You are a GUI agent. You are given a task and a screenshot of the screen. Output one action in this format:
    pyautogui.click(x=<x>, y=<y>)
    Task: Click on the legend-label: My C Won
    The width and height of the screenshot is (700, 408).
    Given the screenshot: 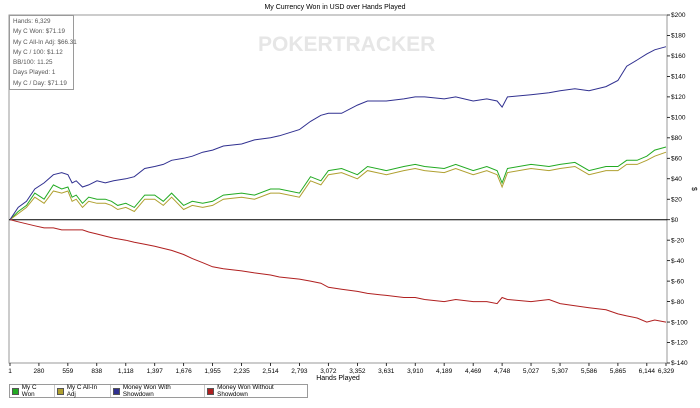 What is the action you would take?
    pyautogui.click(x=29, y=391)
    